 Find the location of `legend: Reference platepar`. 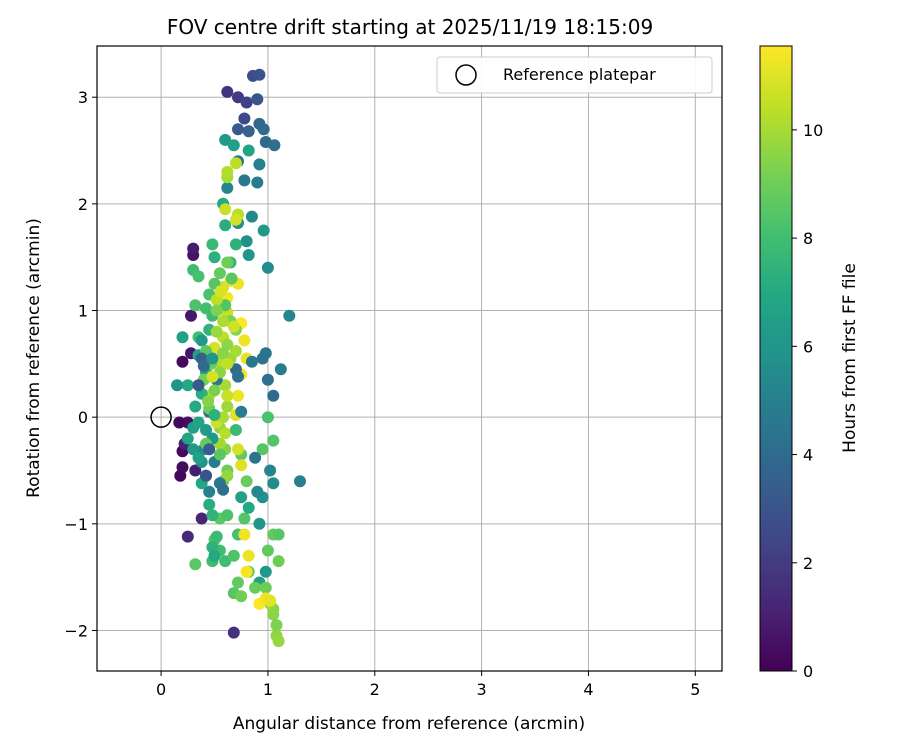

legend: Reference platepar is located at coordinates (574, 75).